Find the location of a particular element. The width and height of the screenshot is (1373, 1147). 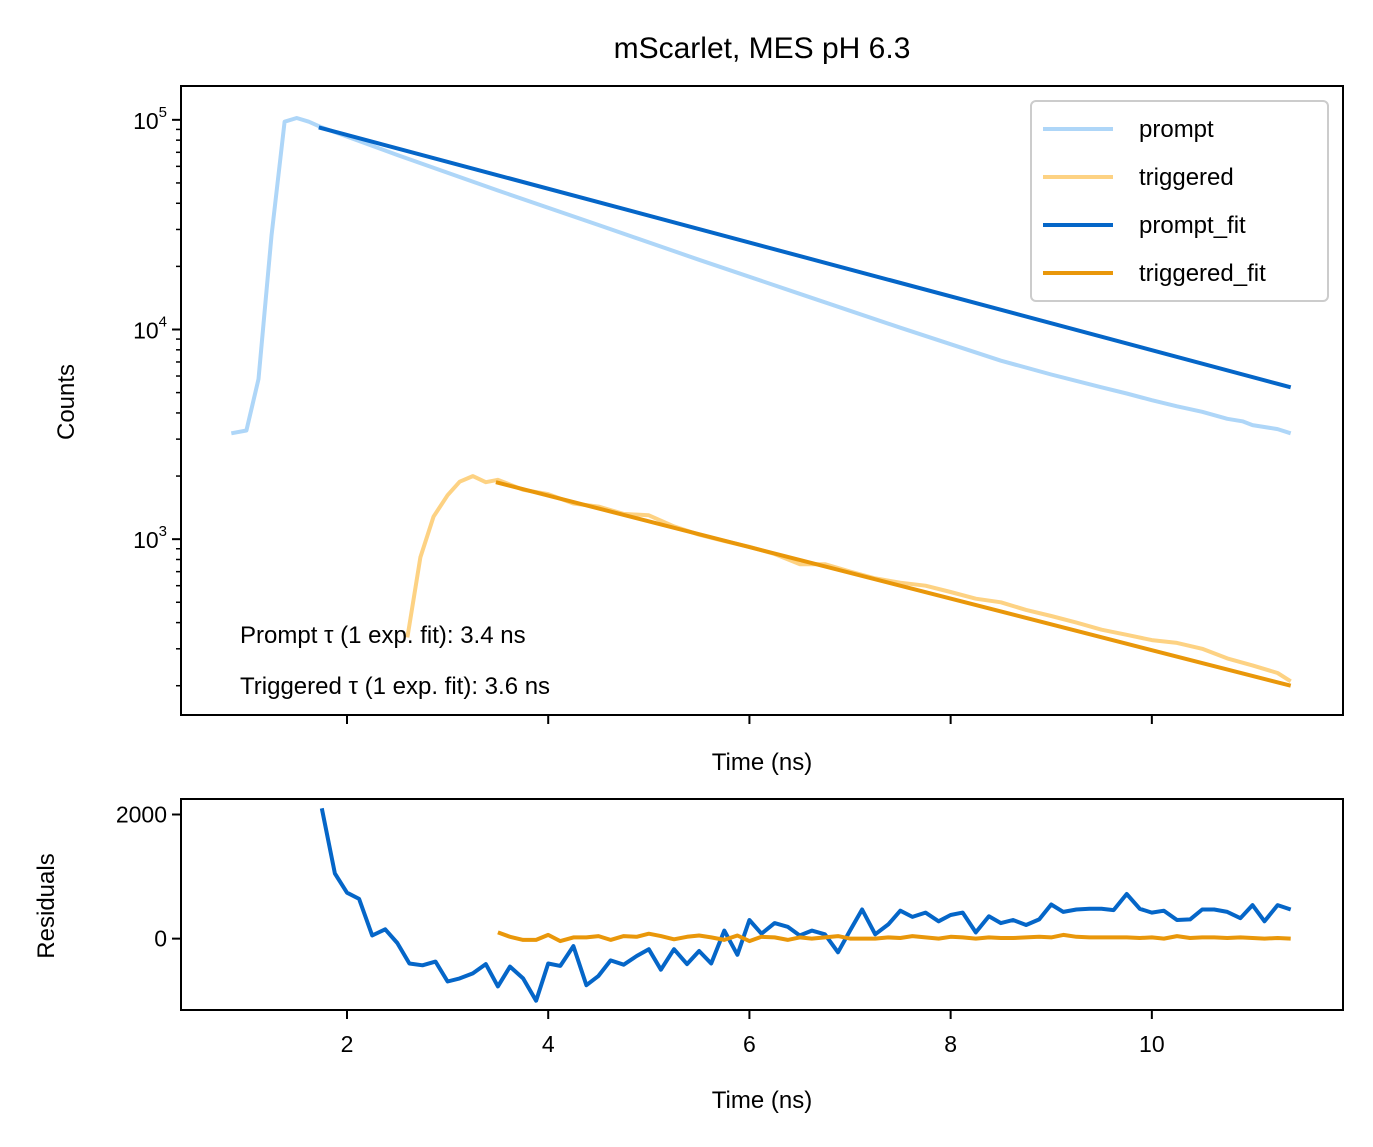

legend-label-prompt-fit: prompt_fit is located at coordinates (1192, 225).